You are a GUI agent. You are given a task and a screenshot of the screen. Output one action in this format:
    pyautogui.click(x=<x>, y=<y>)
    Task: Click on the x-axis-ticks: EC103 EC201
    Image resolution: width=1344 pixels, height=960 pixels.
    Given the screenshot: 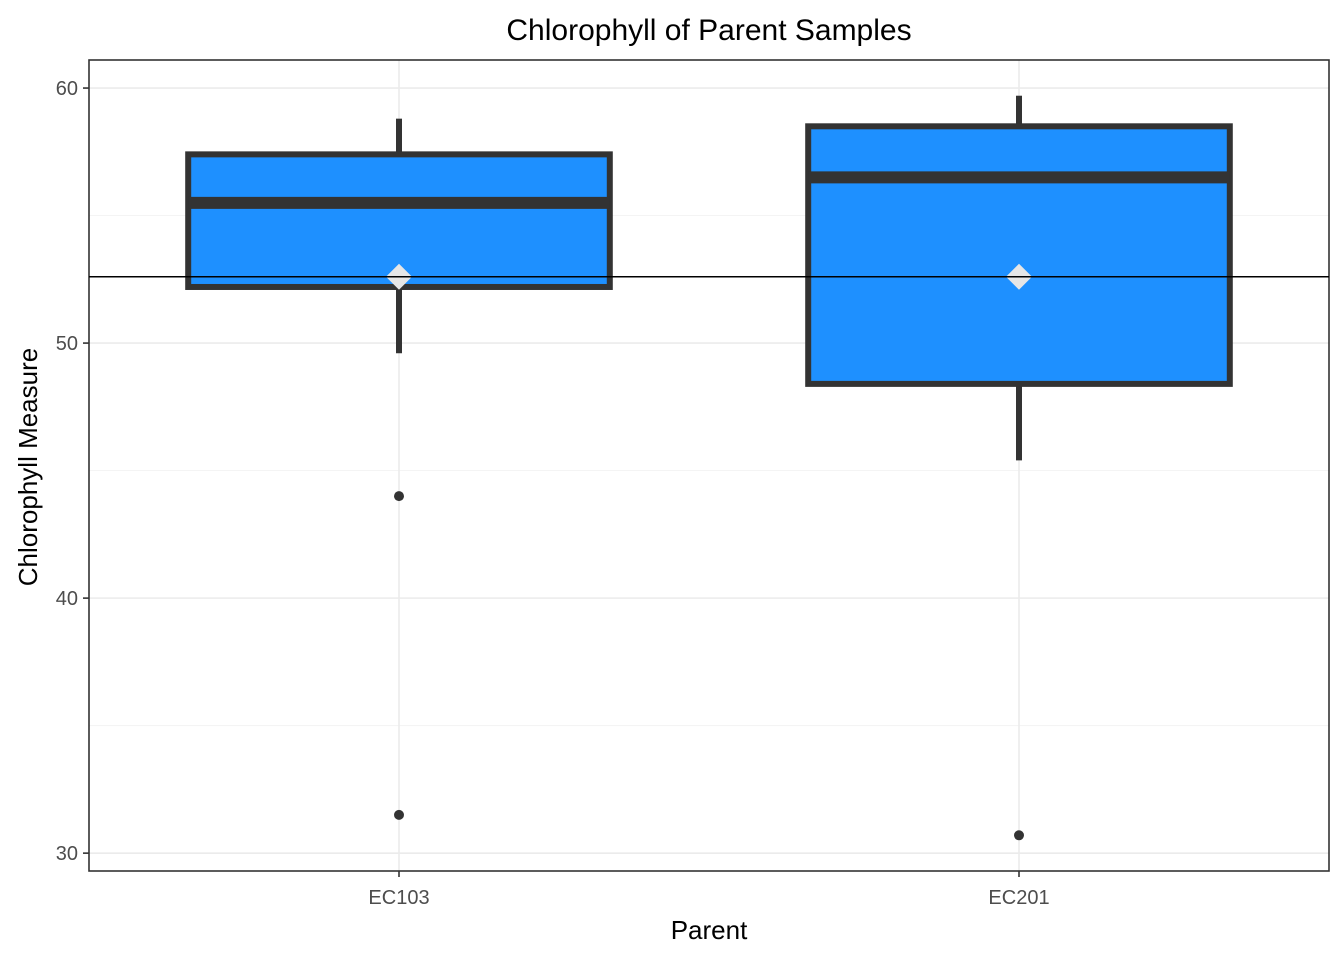 What is the action you would take?
    pyautogui.click(x=709, y=890)
    